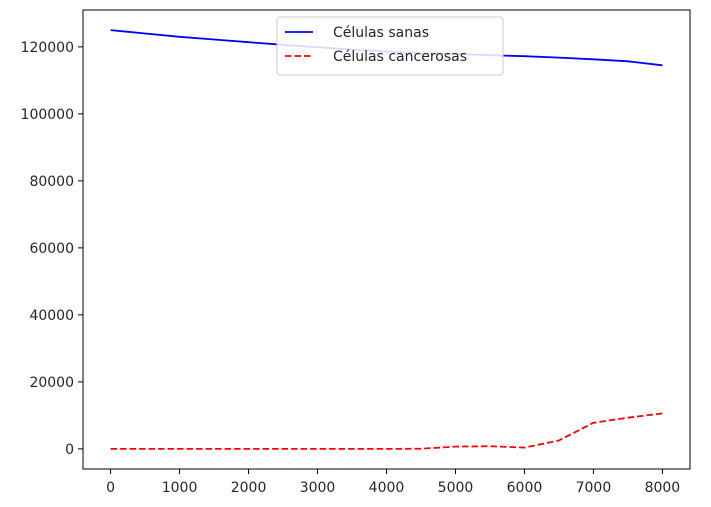  What do you see at coordinates (51, 383) in the screenshot?
I see `y-tick-label: 20000` at bounding box center [51, 383].